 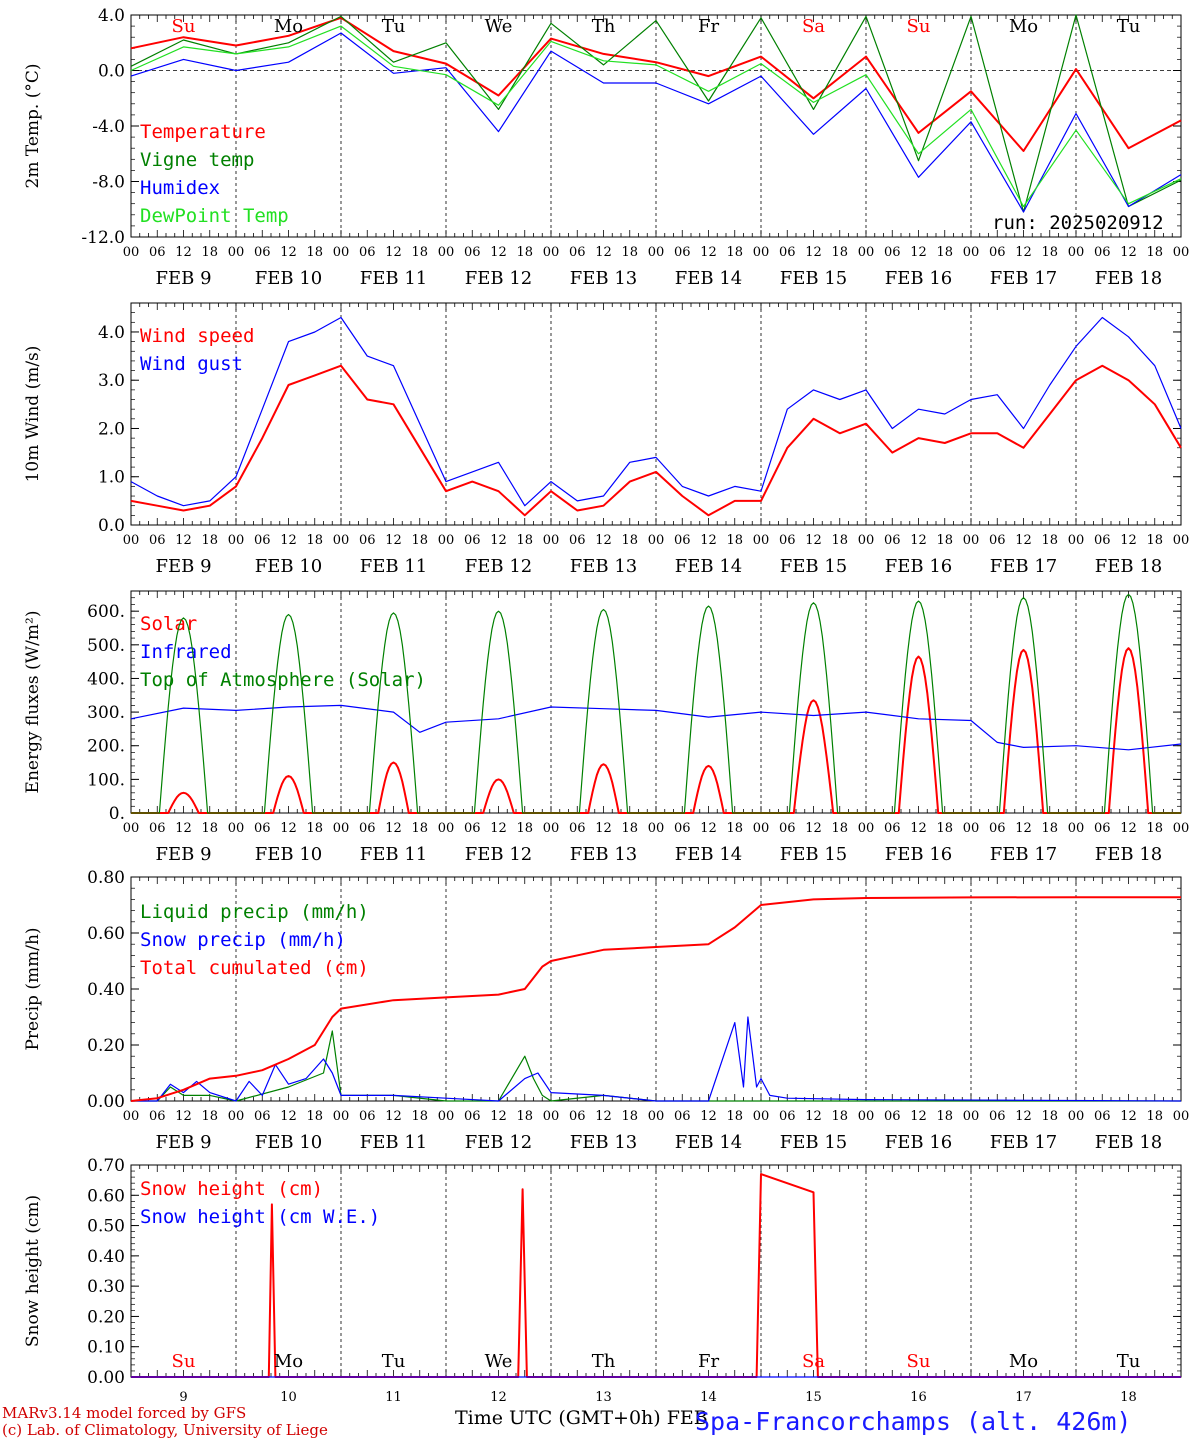 I want to click on weekday-label: Su, so click(x=919, y=26).